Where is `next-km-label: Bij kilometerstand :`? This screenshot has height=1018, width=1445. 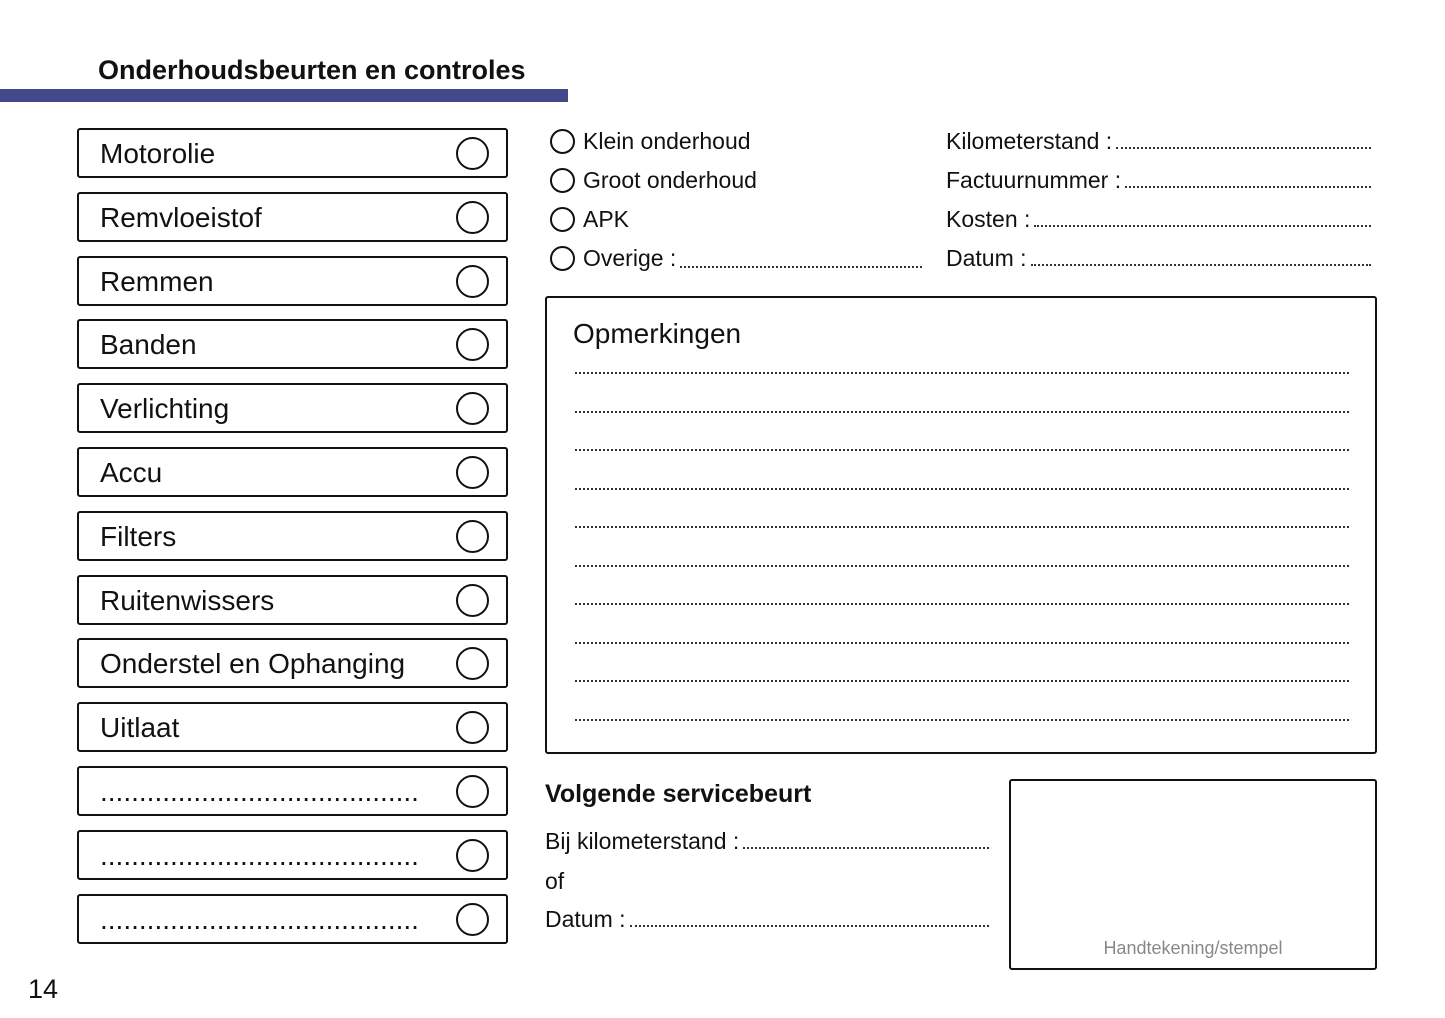 next-km-label: Bij kilometerstand : is located at coordinates (642, 841).